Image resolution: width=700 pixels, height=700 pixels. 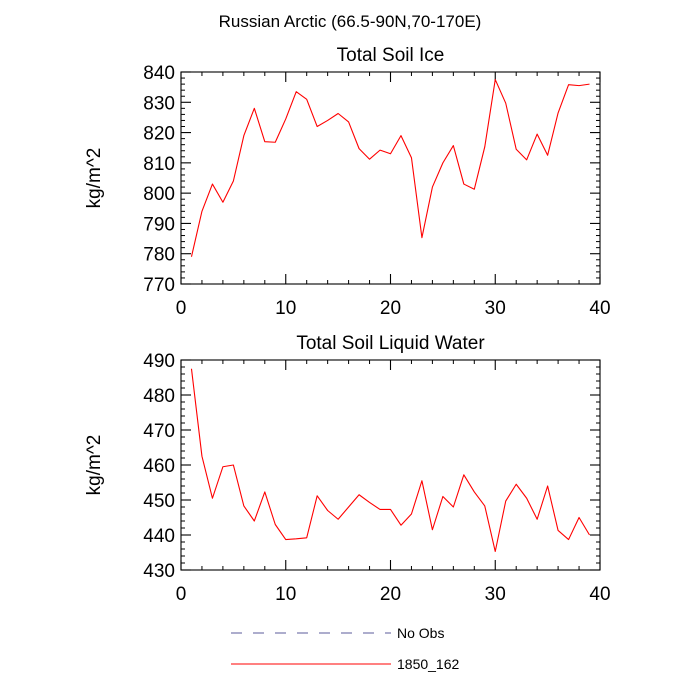 What do you see at coordinates (350, 21) in the screenshot?
I see `figure-title: Russian Arctic (66.5-90N,70-170E)` at bounding box center [350, 21].